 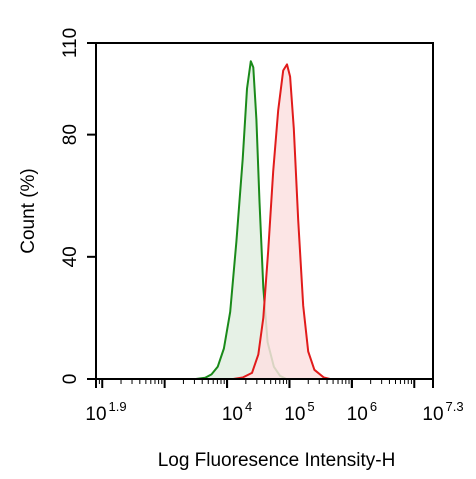 What do you see at coordinates (105, 412) in the screenshot?
I see `x-tick-label: 10 1.9` at bounding box center [105, 412].